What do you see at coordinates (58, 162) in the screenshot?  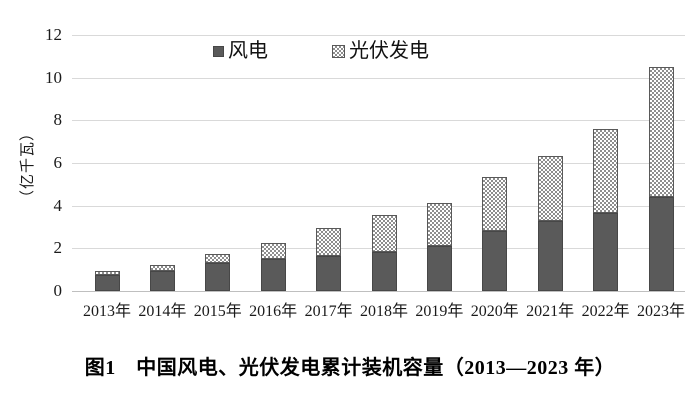 I see `y-tick-label-6: 6` at bounding box center [58, 162].